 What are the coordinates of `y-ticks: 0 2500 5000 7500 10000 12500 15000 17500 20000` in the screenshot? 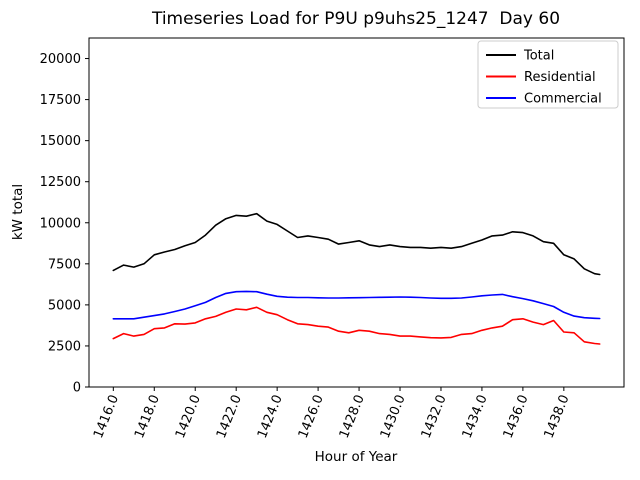 It's located at (64, 224).